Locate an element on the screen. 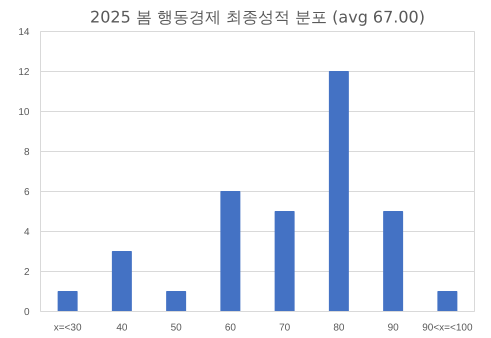 The width and height of the screenshot is (491, 338). y-tick-label: 2 is located at coordinates (27, 272).